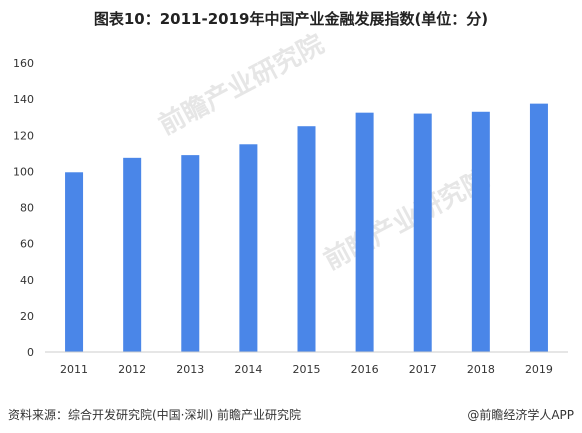 The height and width of the screenshot is (433, 582). I want to click on y-axis: 0 20 40 60 80 100 120 140 160, so click(23, 208).